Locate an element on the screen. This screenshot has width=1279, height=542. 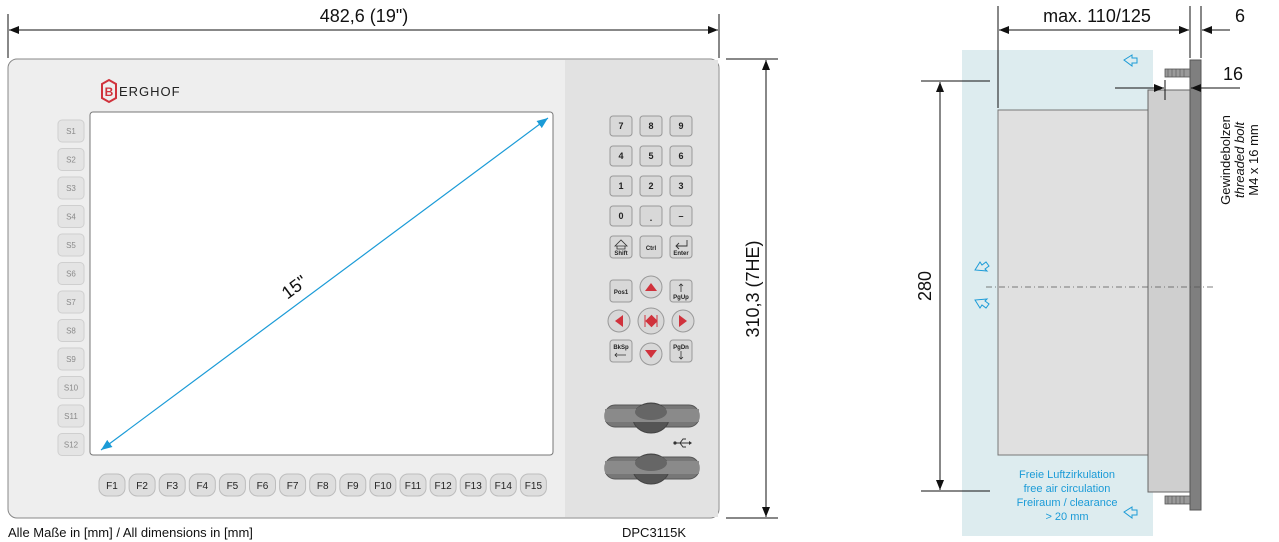
key-8-label: 8 is located at coordinates (650, 126).